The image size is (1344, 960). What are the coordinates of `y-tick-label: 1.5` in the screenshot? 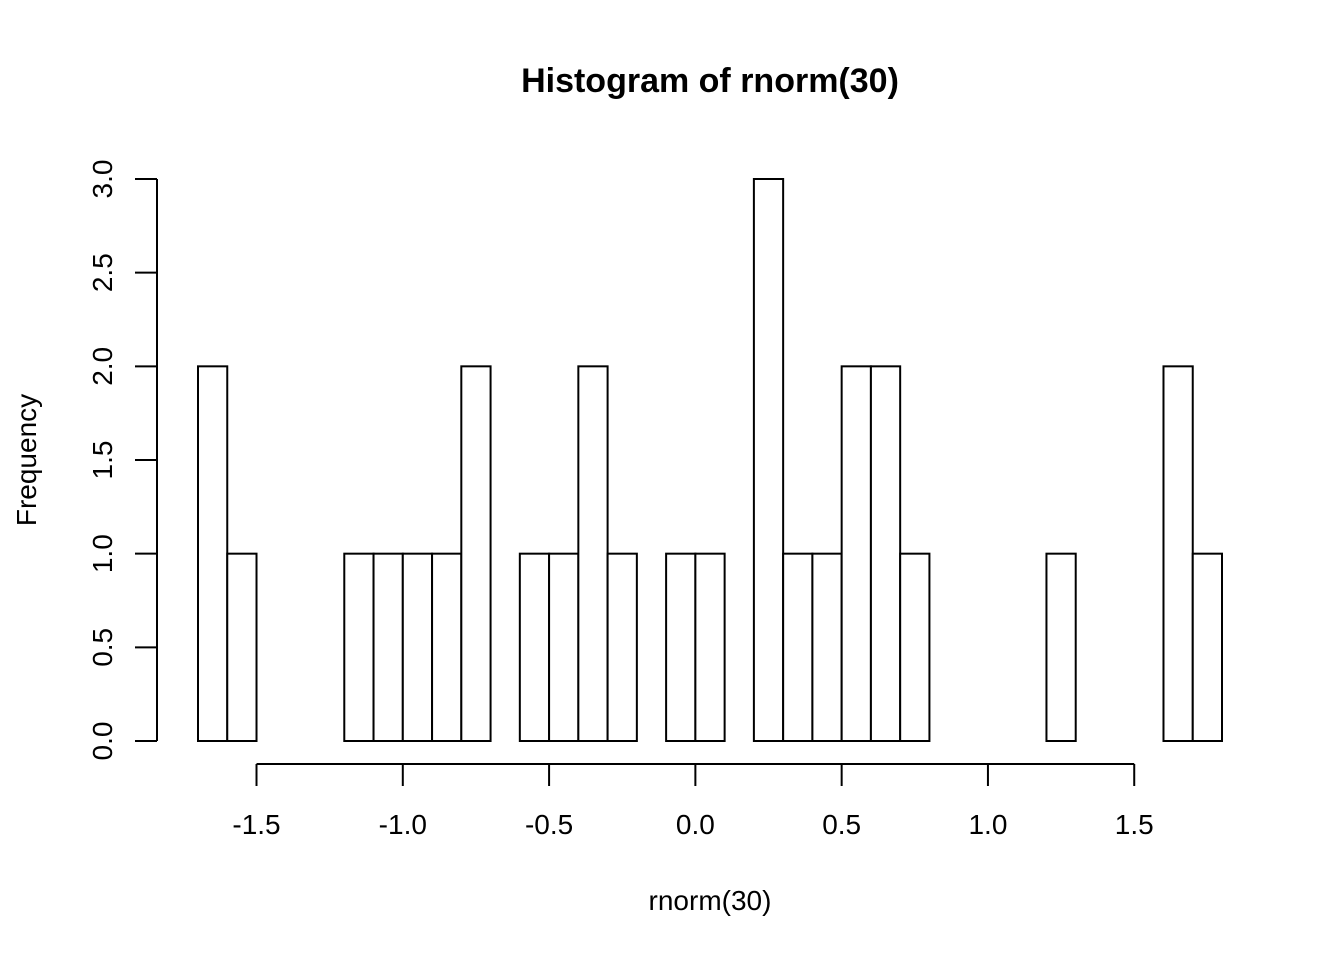 It's located at (102, 460).